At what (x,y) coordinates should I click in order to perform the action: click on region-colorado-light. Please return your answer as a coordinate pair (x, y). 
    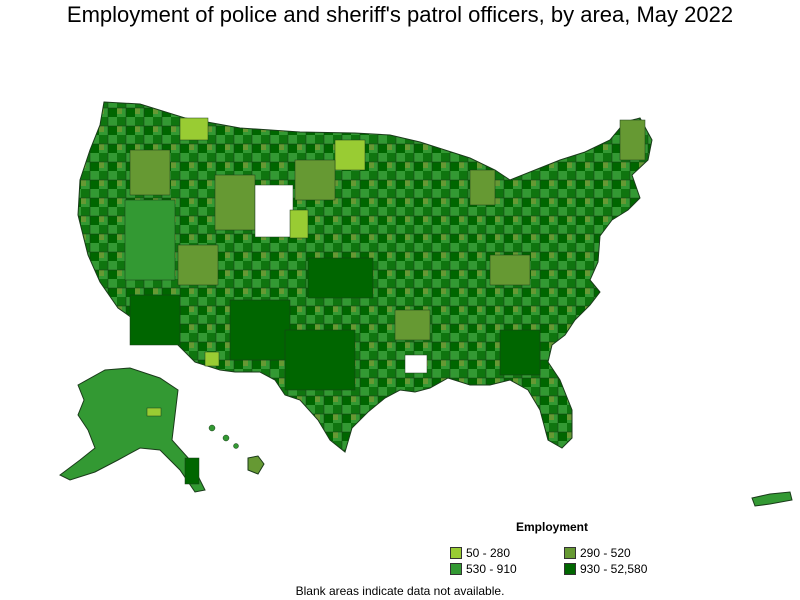
    Looking at the image, I should click on (299, 224).